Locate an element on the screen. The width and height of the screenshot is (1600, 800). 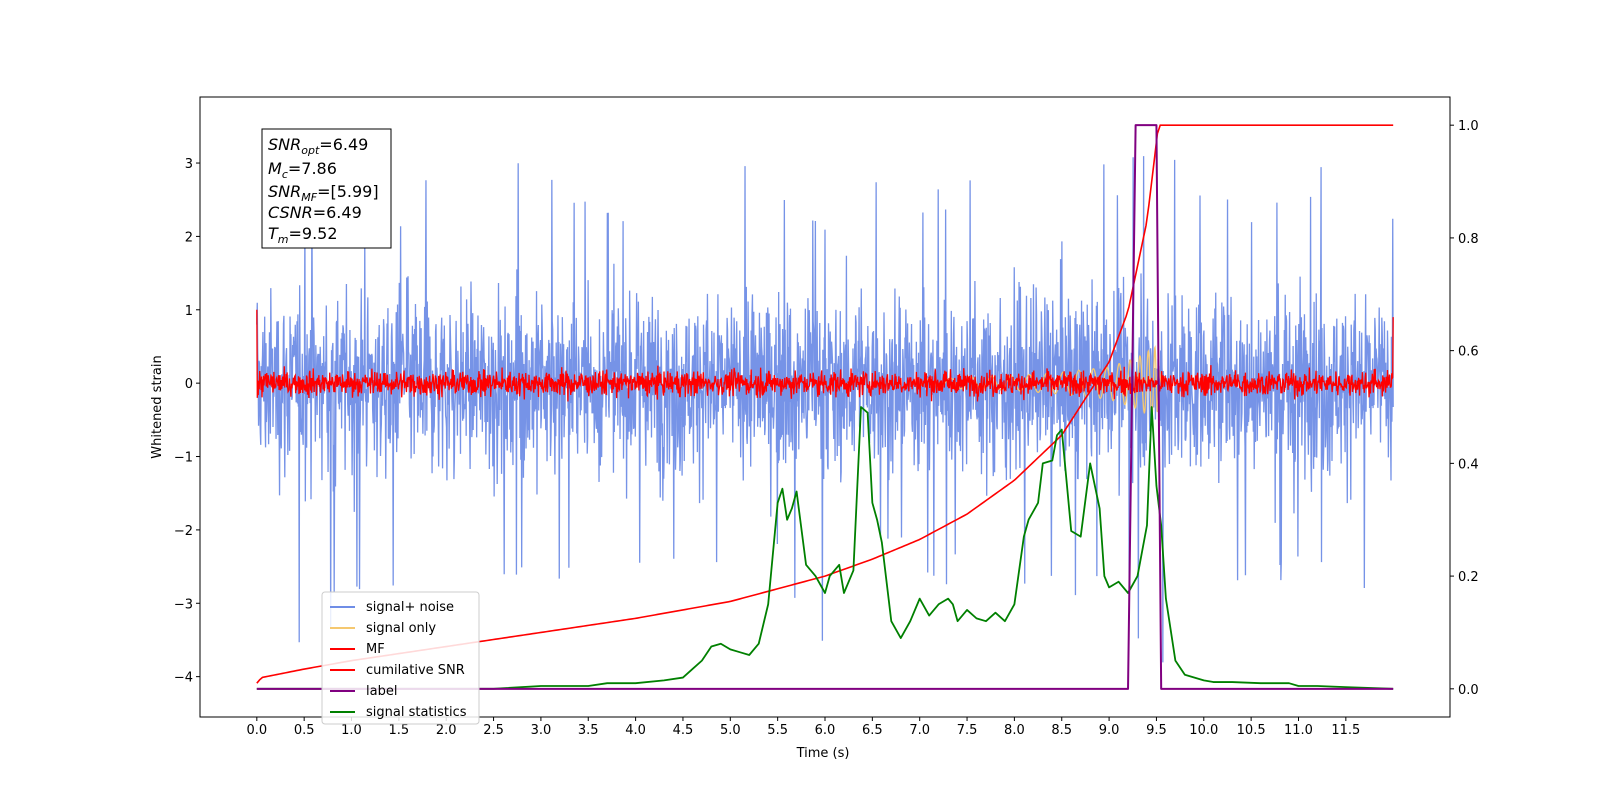
y-tick-label: −4 is located at coordinates (183, 678).